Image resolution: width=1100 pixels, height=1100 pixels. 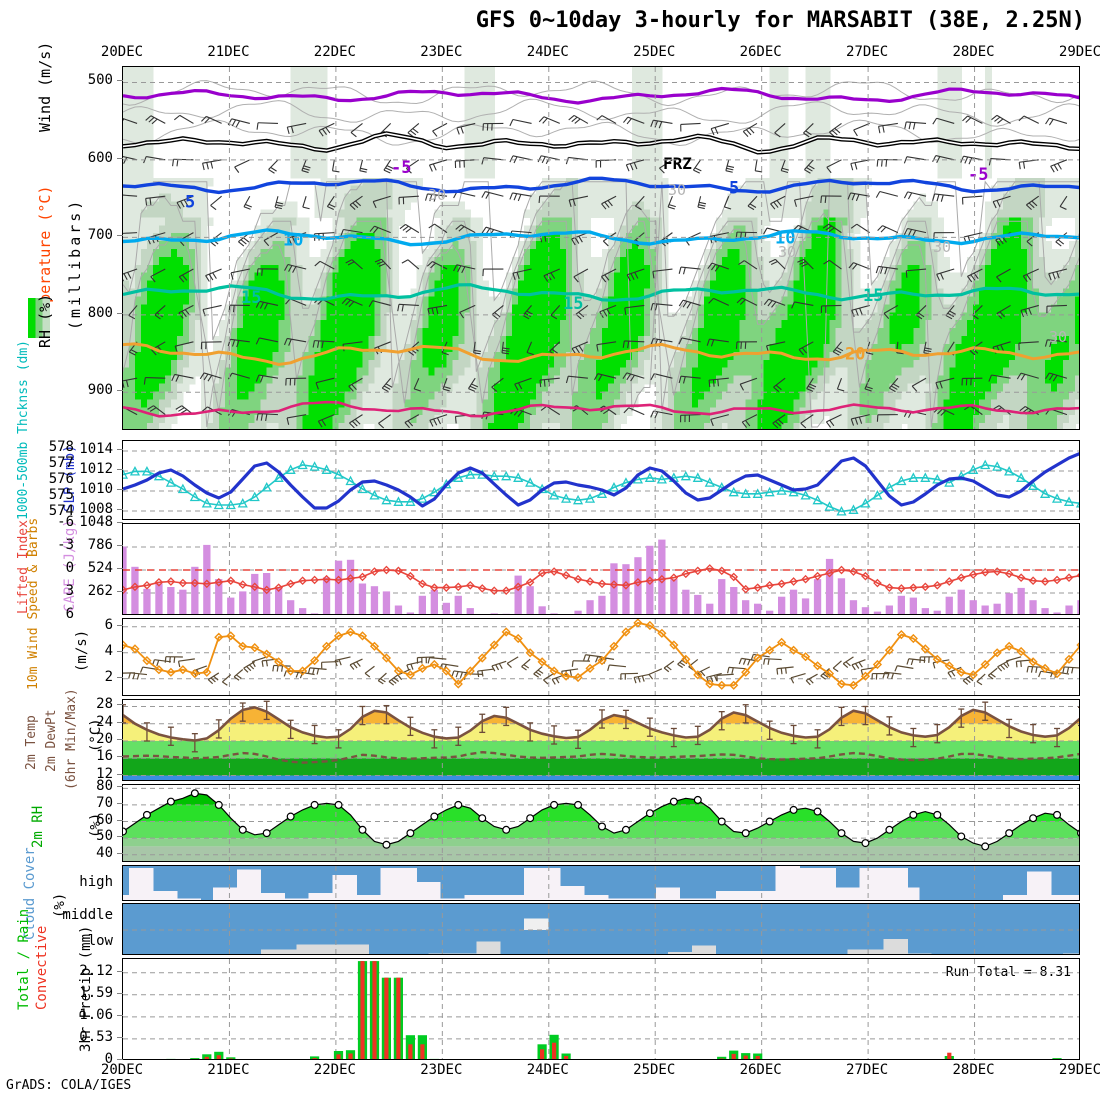 What do you see at coordinates (104, 721) in the screenshot?
I see `axis-tick-label: 24` at bounding box center [104, 721].